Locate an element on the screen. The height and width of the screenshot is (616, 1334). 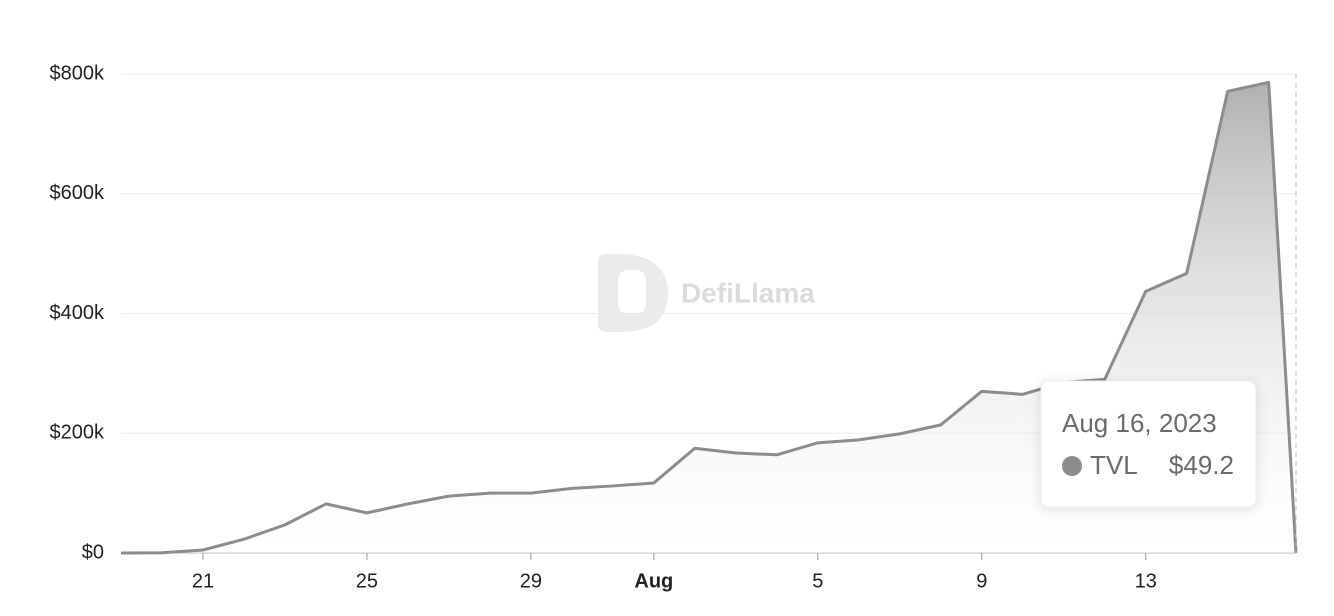
tooltip: Aug 16, 2023 TVL $49.2 is located at coordinates (1148, 444).